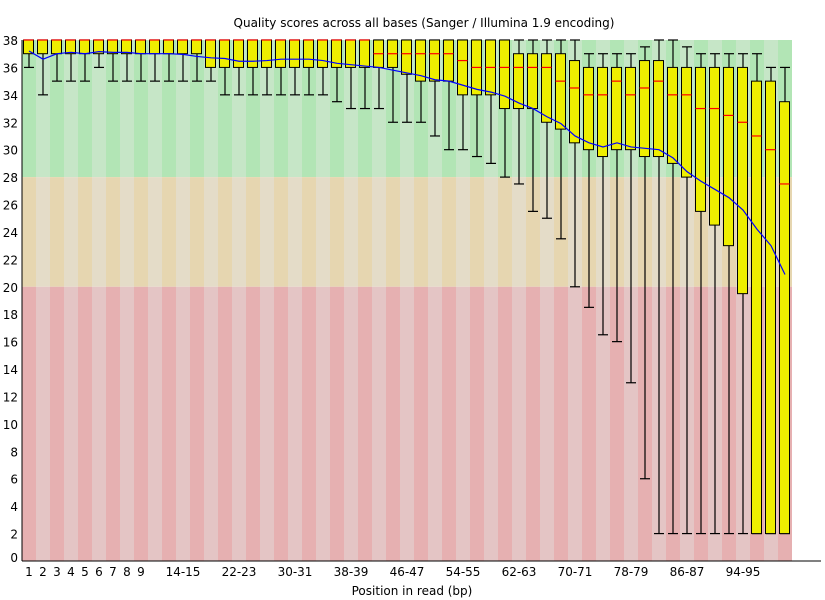  What do you see at coordinates (10, 96) in the screenshot?
I see `y-tick-label: 34` at bounding box center [10, 96].